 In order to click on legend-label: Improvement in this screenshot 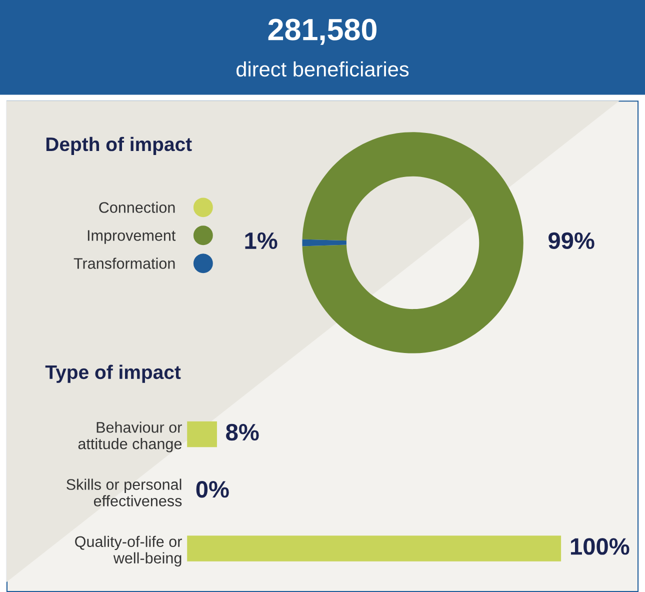, I will do `click(132, 237)`.